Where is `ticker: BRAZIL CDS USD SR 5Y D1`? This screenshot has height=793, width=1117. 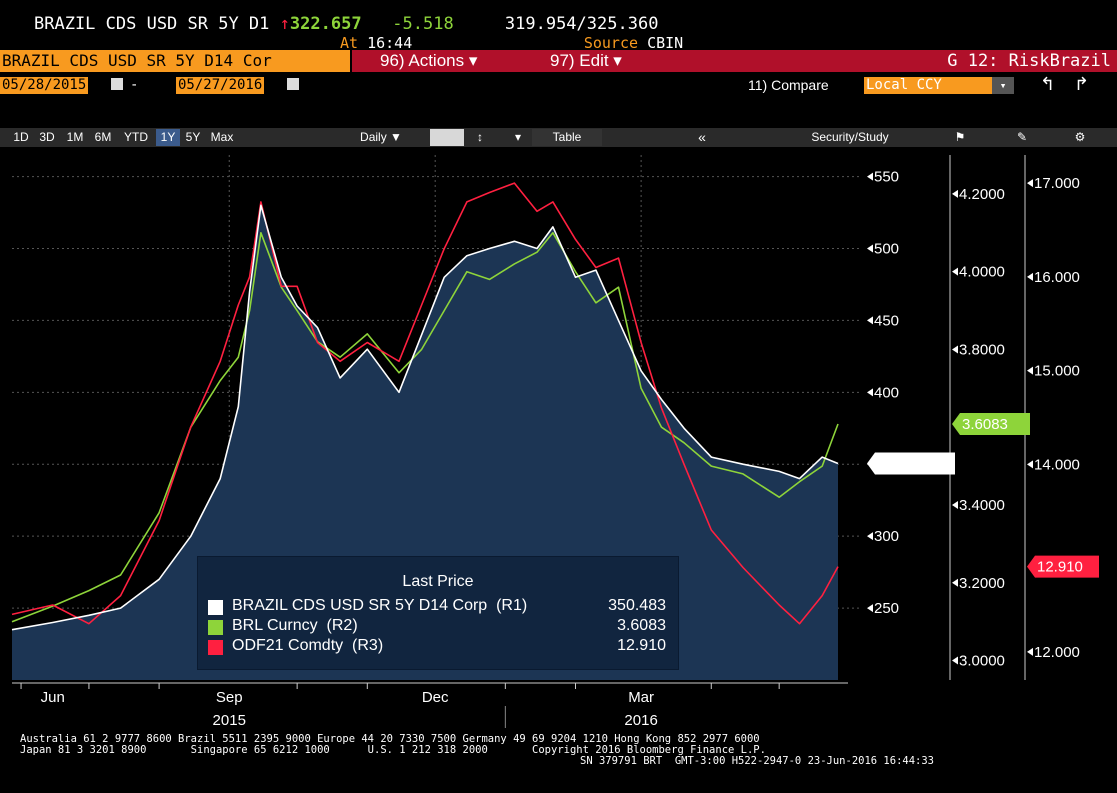 ticker: BRAZIL CDS USD SR 5Y D1 is located at coordinates (152, 24).